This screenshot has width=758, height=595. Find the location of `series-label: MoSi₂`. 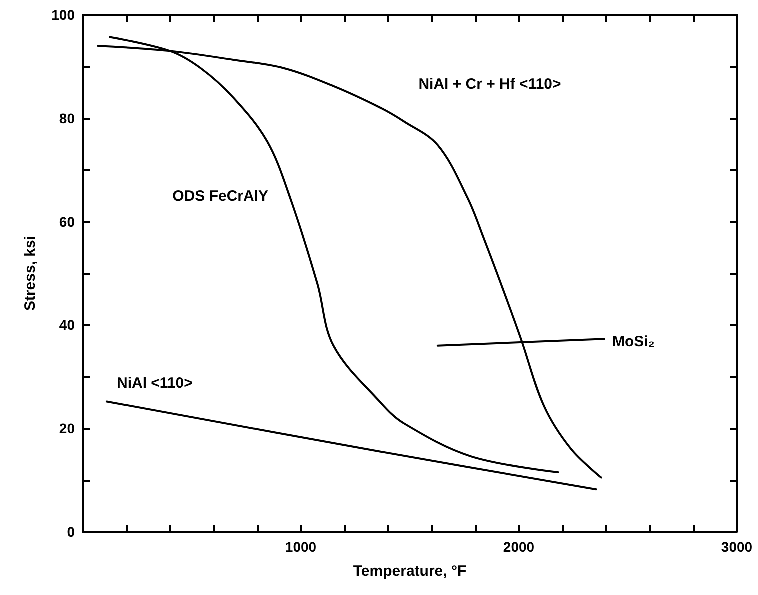

series-label: MoSi₂ is located at coordinates (633, 342).